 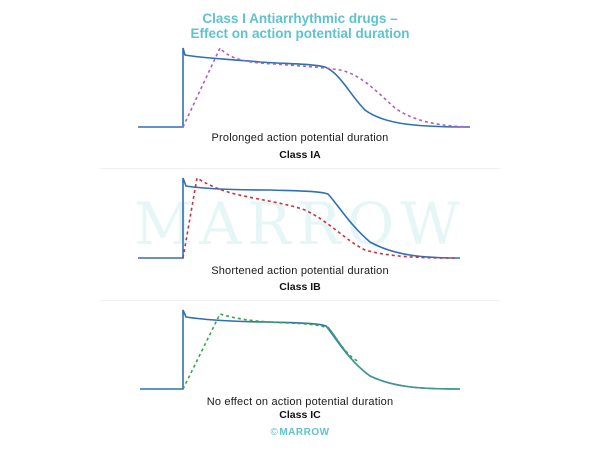 What do you see at coordinates (394, 358) in the screenshot?
I see `class-ic-overlap-curve` at bounding box center [394, 358].